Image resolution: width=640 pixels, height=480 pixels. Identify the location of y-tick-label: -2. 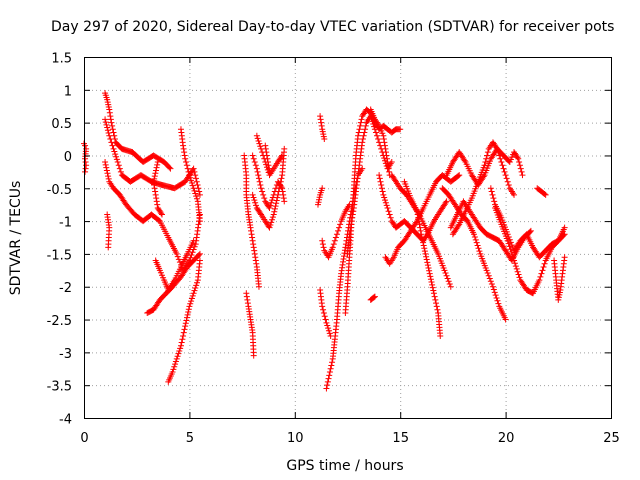
(65, 288).